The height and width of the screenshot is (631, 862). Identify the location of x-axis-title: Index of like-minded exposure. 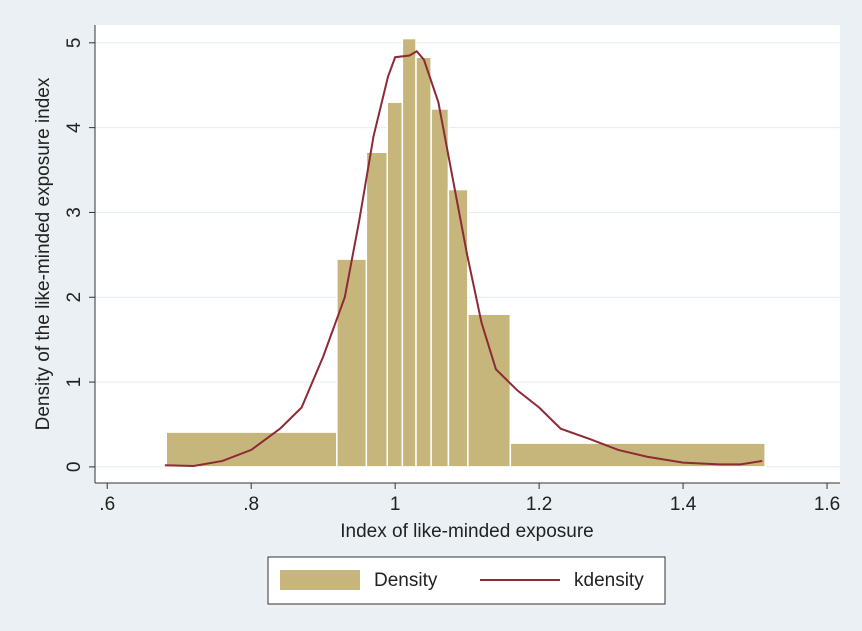
(466, 531).